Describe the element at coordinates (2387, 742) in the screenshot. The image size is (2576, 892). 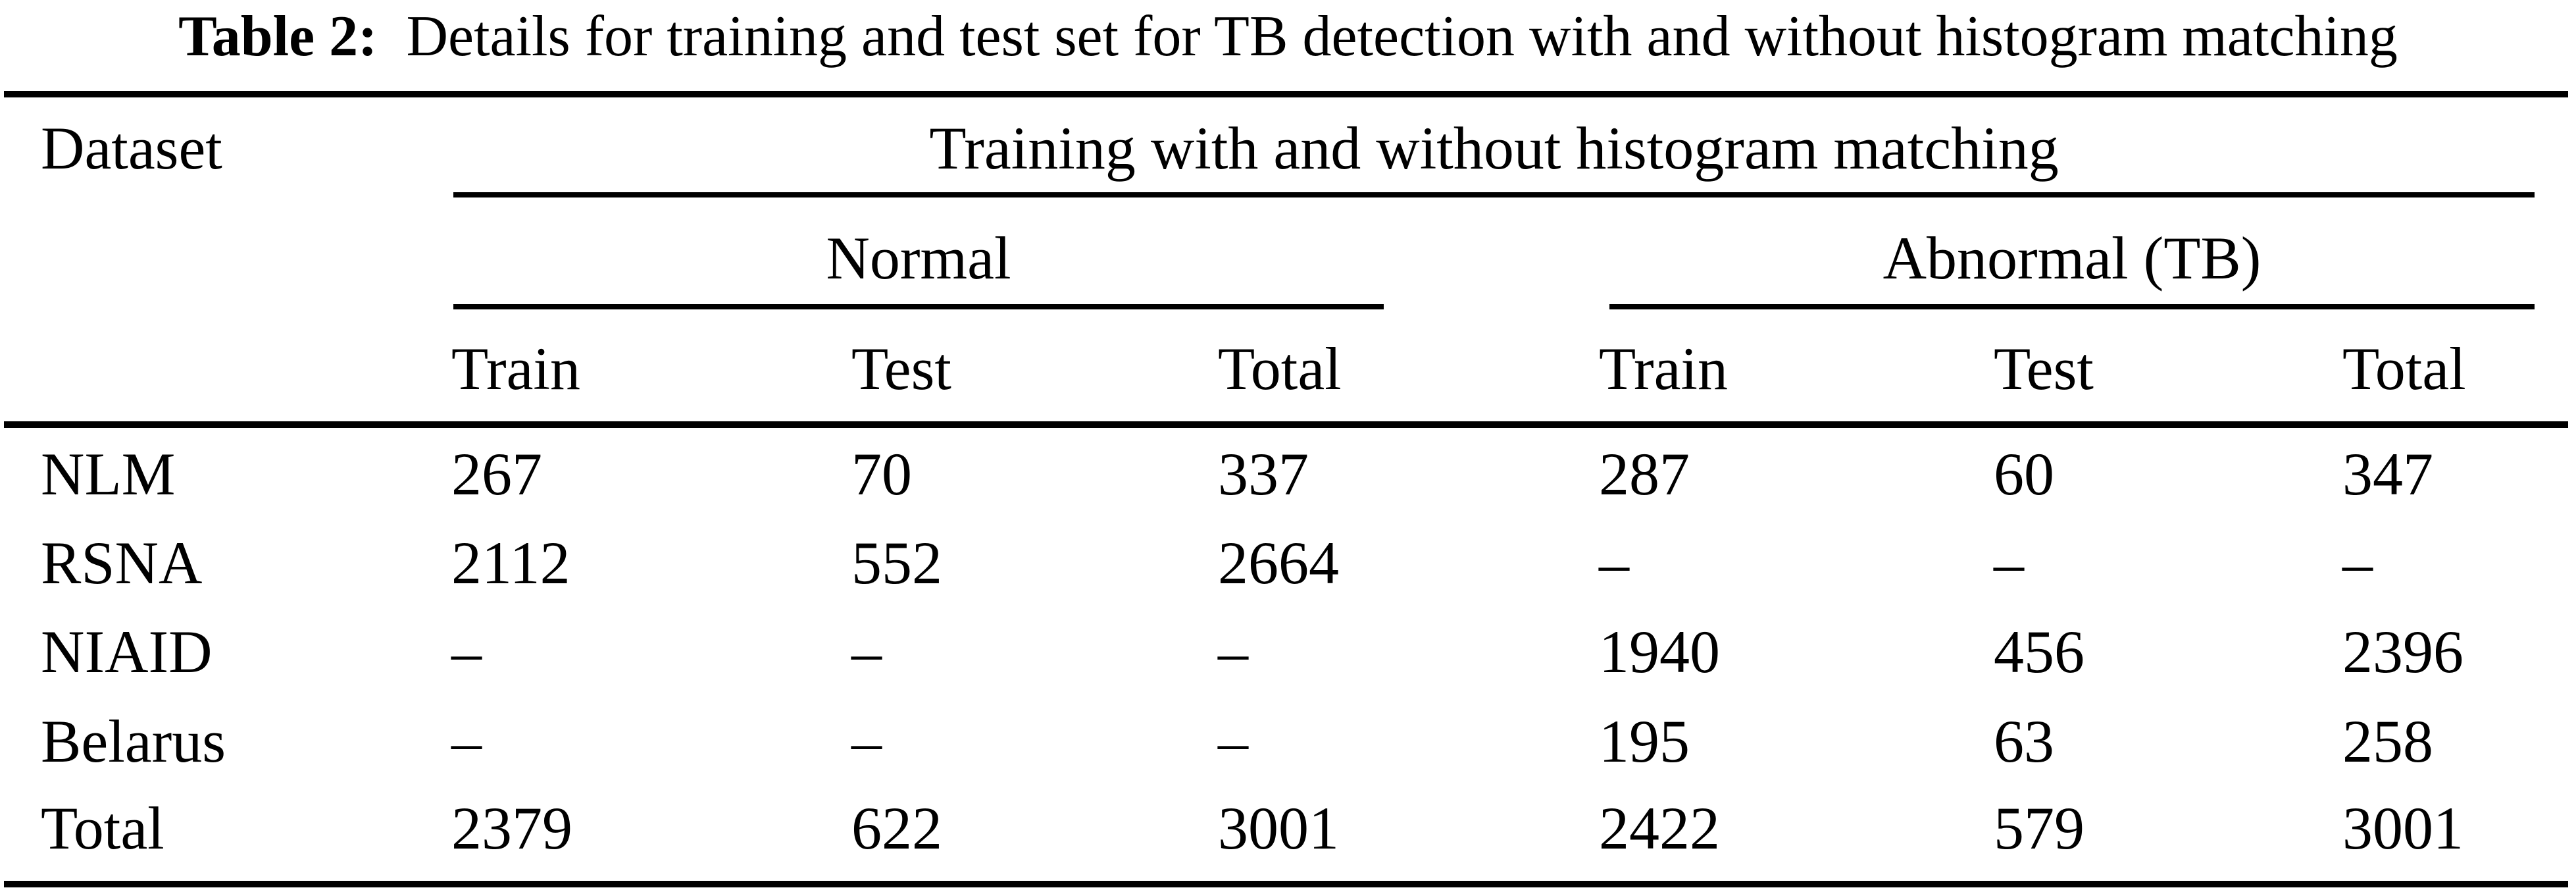
I see `cell-value: 258` at that location.